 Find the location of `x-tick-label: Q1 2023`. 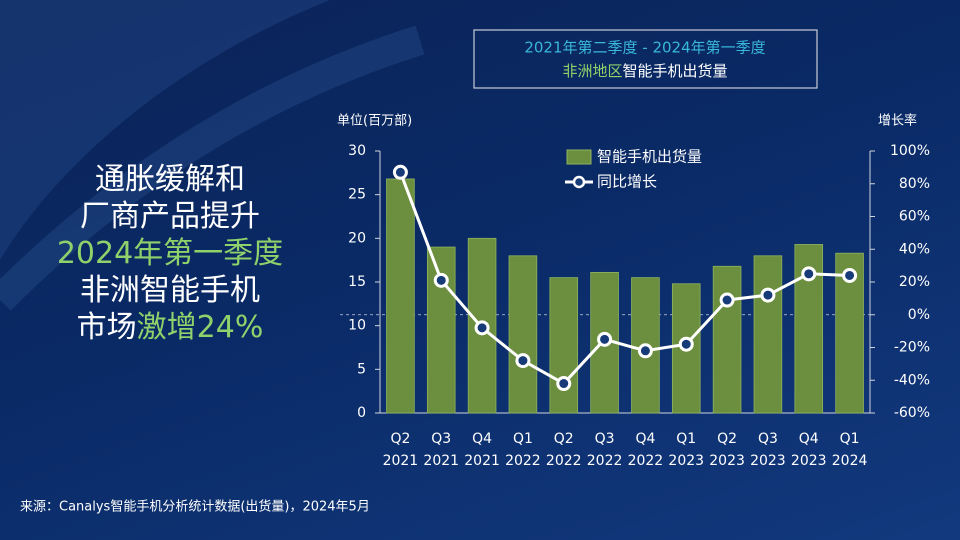

x-tick-label: Q1 2023 is located at coordinates (686, 450).